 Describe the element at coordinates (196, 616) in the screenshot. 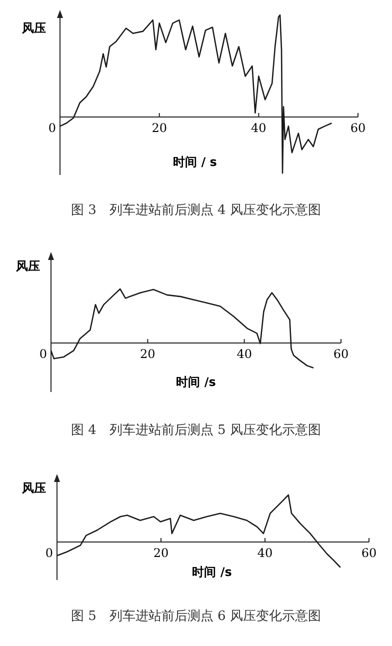

I see `text: 图 5 列车进站前后测点 6 风压变化示意图` at that location.